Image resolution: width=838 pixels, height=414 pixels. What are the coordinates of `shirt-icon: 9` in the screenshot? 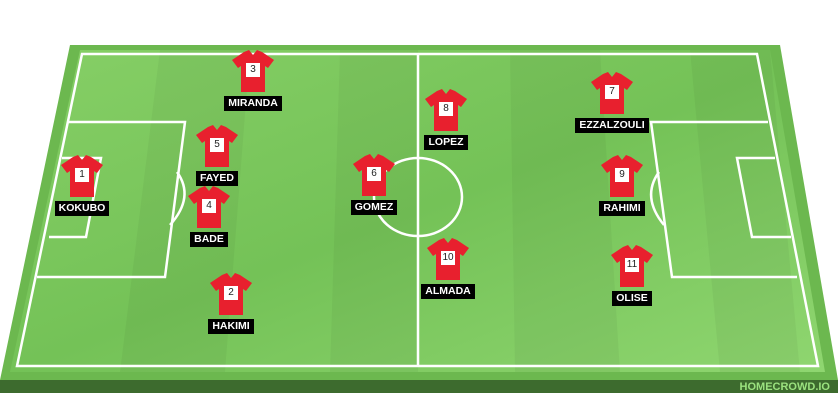 It's located at (622, 176).